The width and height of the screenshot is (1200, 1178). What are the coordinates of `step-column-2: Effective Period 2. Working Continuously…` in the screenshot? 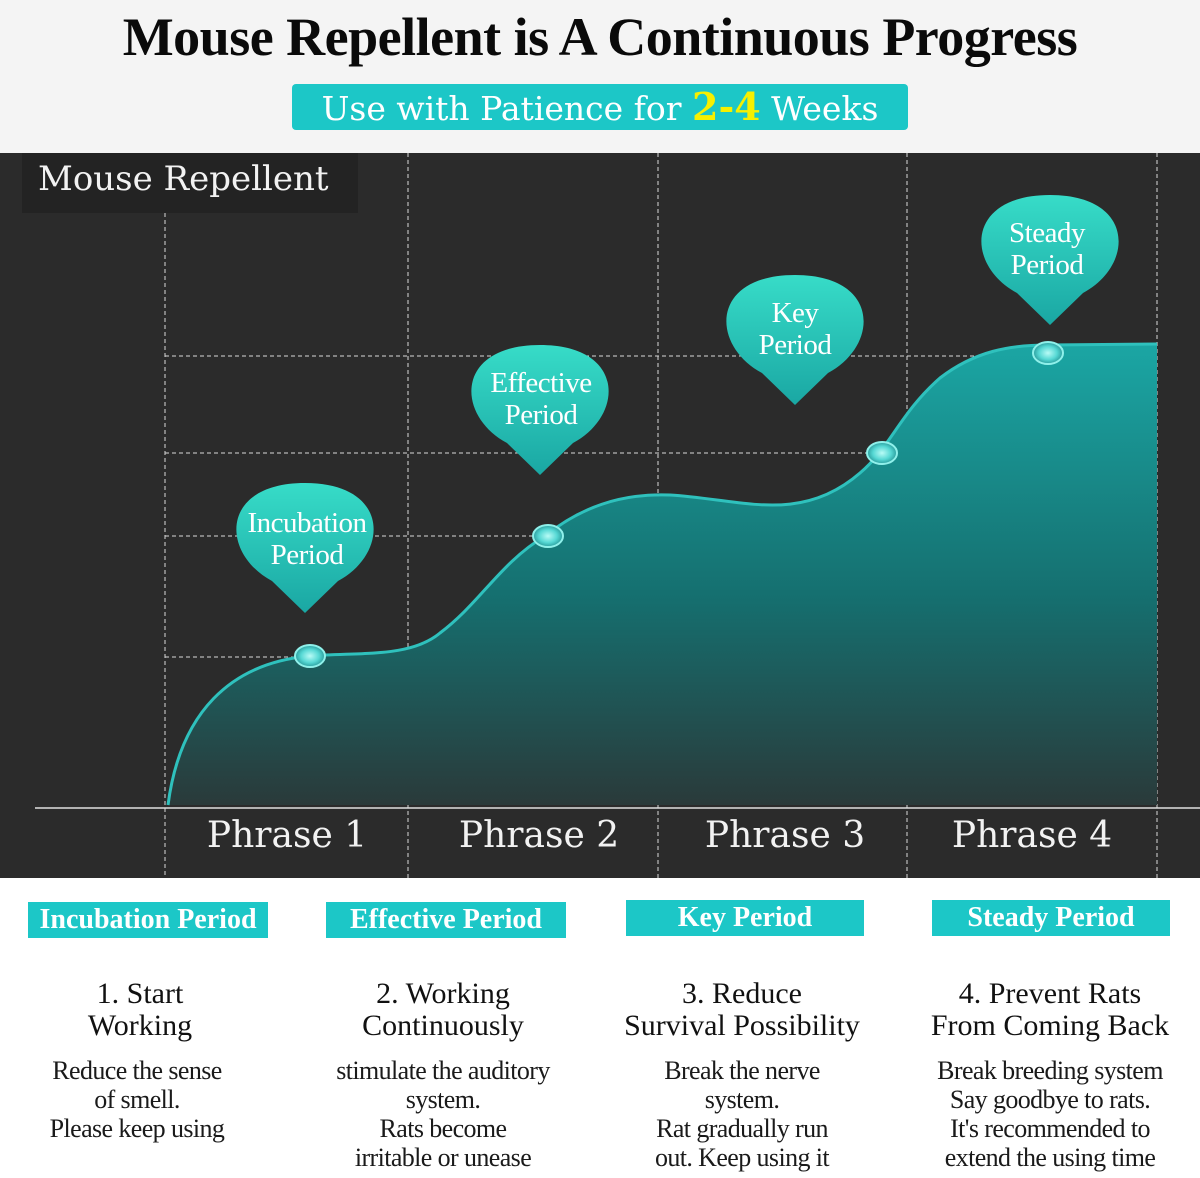 It's located at (443, 1028).